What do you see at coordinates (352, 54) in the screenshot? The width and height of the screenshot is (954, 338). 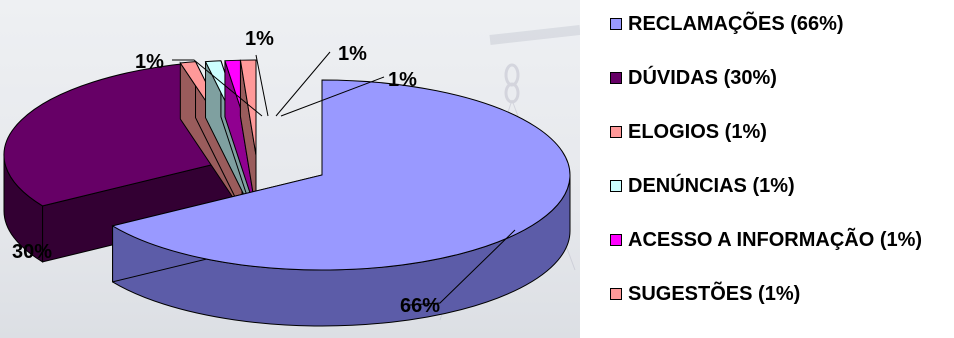 I see `data-label-5: 1%` at bounding box center [352, 54].